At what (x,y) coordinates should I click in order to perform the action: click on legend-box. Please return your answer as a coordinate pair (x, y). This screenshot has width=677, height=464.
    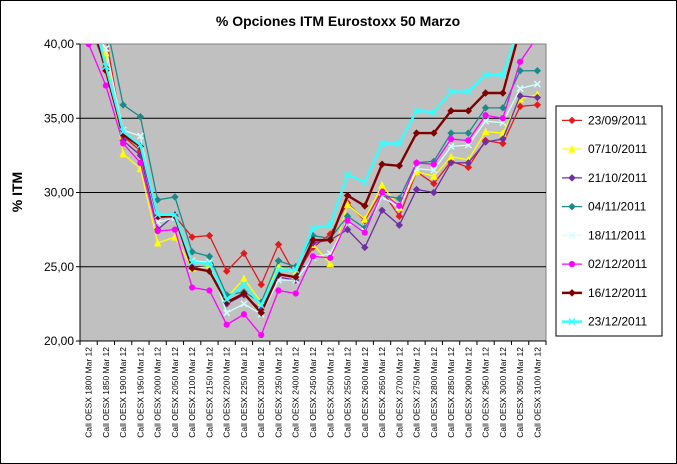
    Looking at the image, I should click on (609, 221).